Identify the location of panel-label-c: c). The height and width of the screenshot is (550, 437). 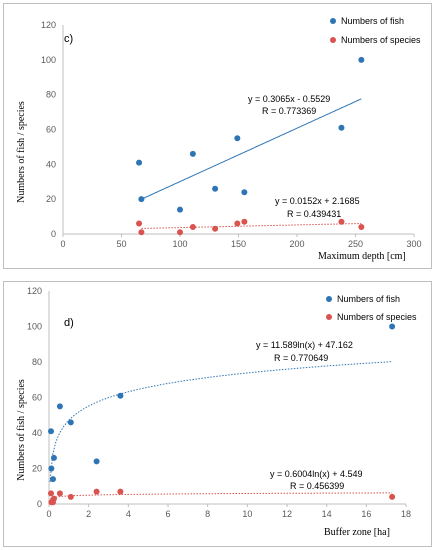
(68, 39).